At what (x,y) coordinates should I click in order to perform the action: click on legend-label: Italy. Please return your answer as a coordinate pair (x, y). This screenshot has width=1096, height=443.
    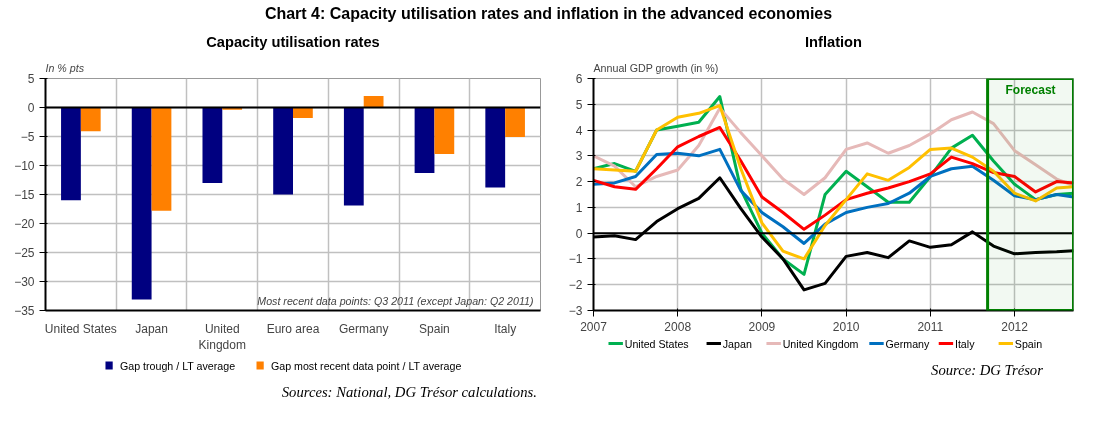
    Looking at the image, I should click on (965, 343).